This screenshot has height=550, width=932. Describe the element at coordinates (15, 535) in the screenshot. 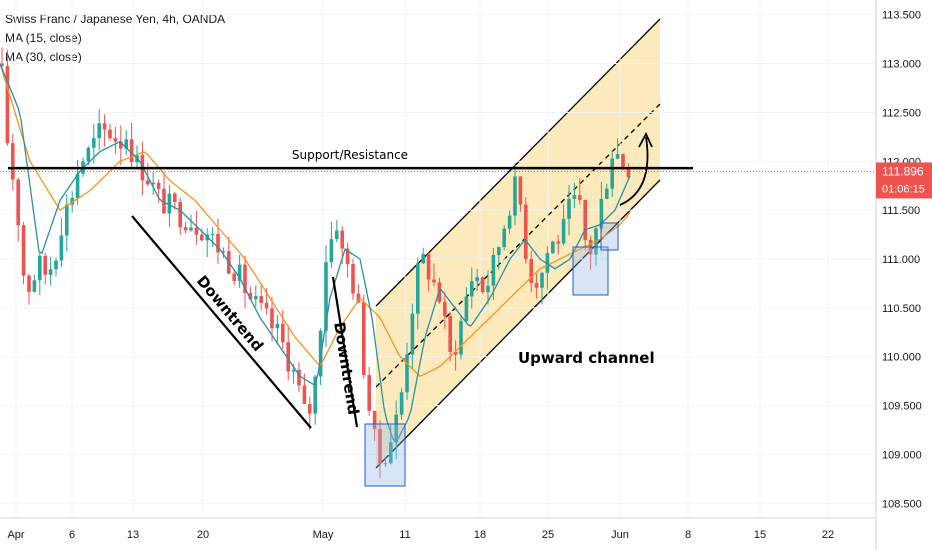

I see `x-tick-label: Apr` at that location.